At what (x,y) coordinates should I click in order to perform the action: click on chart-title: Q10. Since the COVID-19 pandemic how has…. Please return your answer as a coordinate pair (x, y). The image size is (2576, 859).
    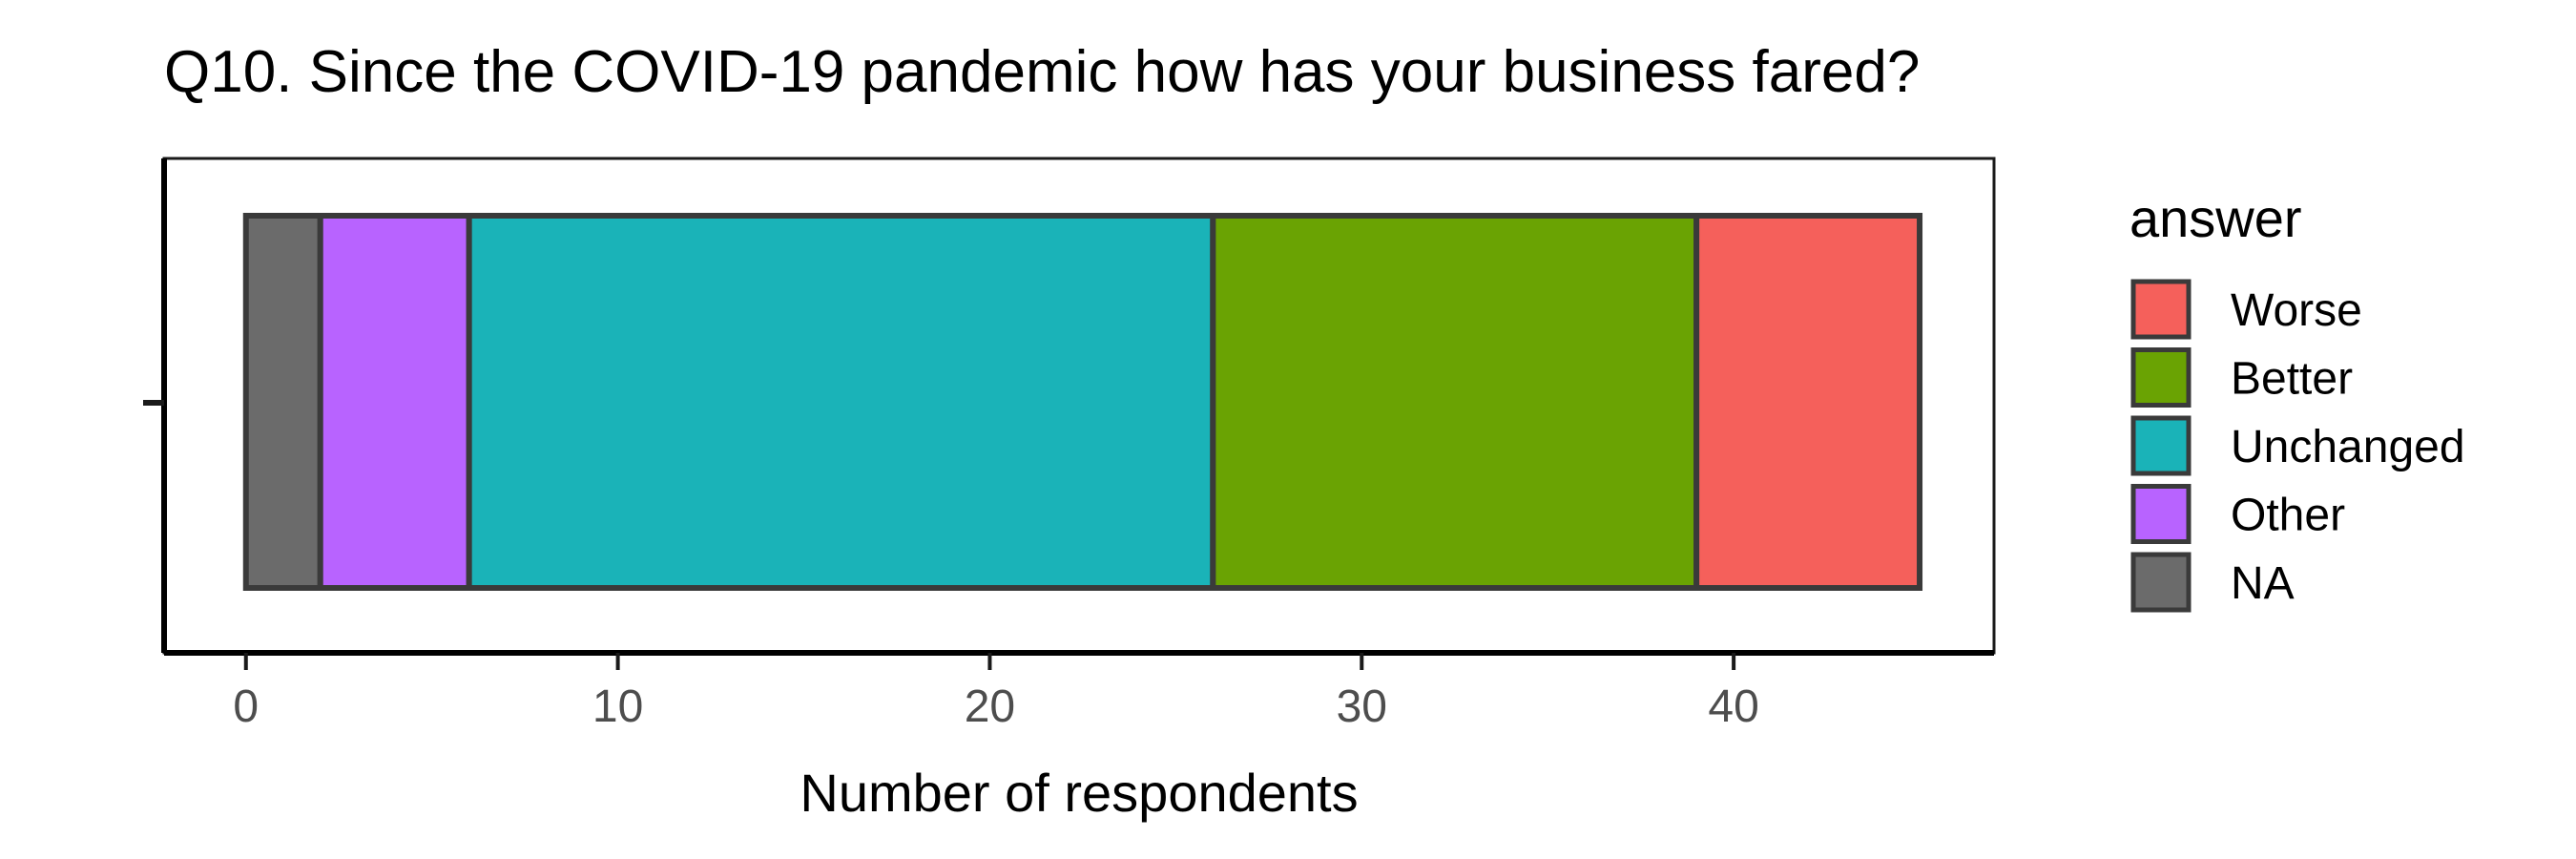
    Looking at the image, I should click on (1042, 72).